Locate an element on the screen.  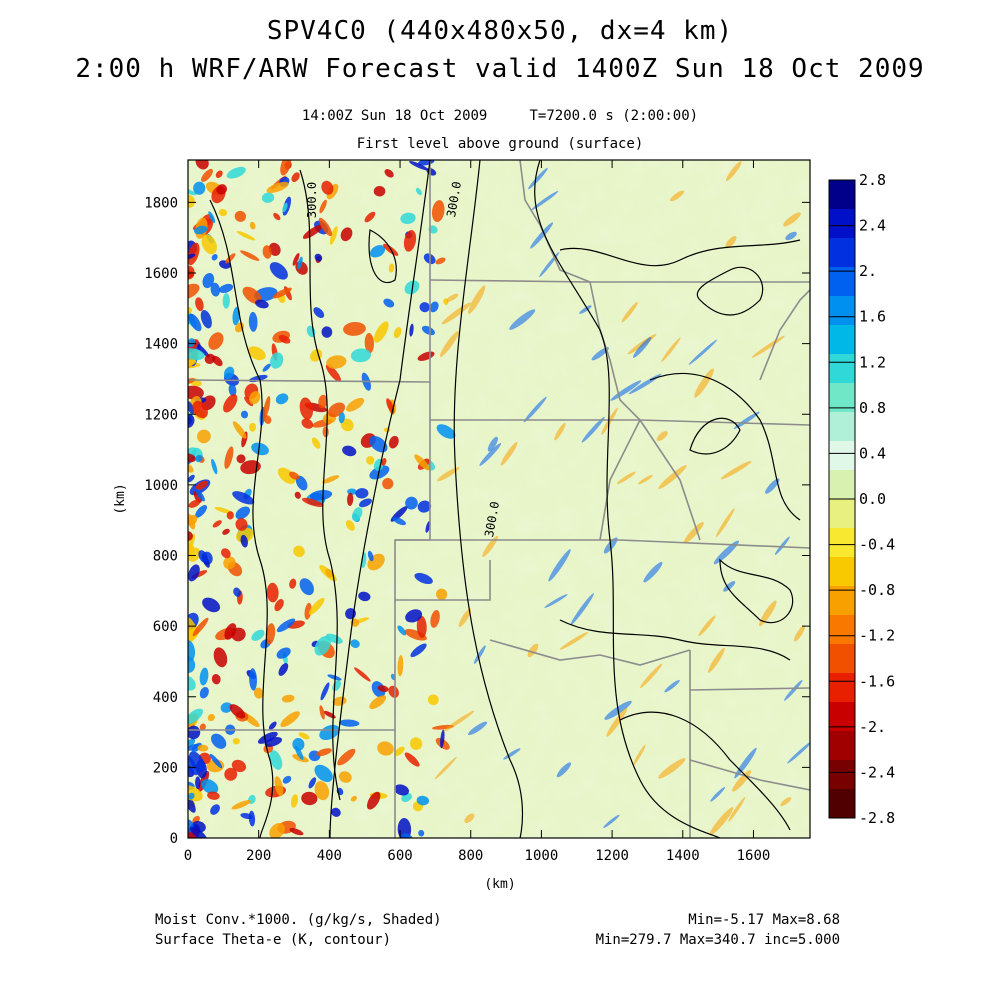
contour-label: 300.0 is located at coordinates (492, 519).